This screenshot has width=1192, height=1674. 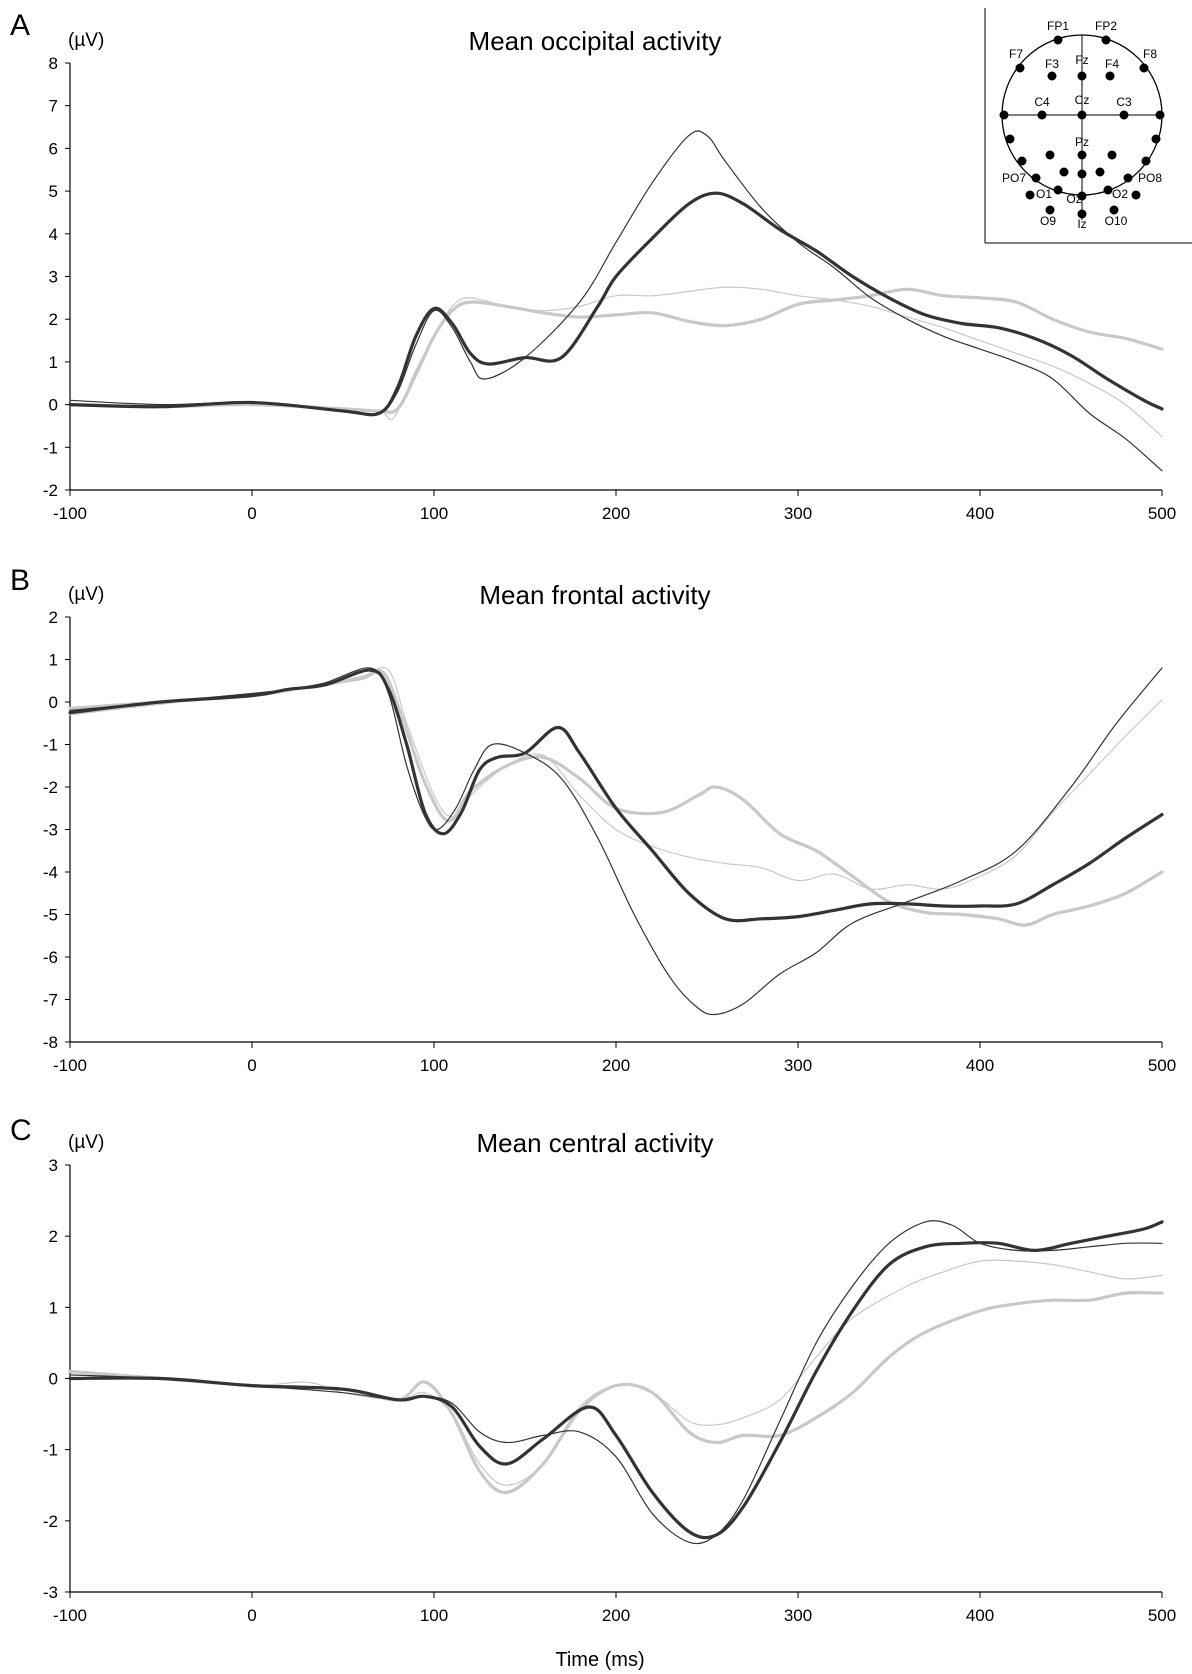 What do you see at coordinates (50, 915) in the screenshot?
I see `y-tick-label: -5` at bounding box center [50, 915].